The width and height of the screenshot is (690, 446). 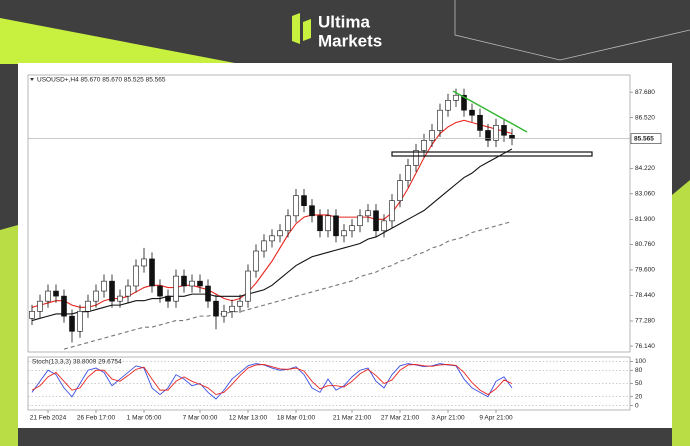 What do you see at coordinates (448, 418) in the screenshot?
I see `x-tick-label: 3 Apr 21:00` at bounding box center [448, 418].